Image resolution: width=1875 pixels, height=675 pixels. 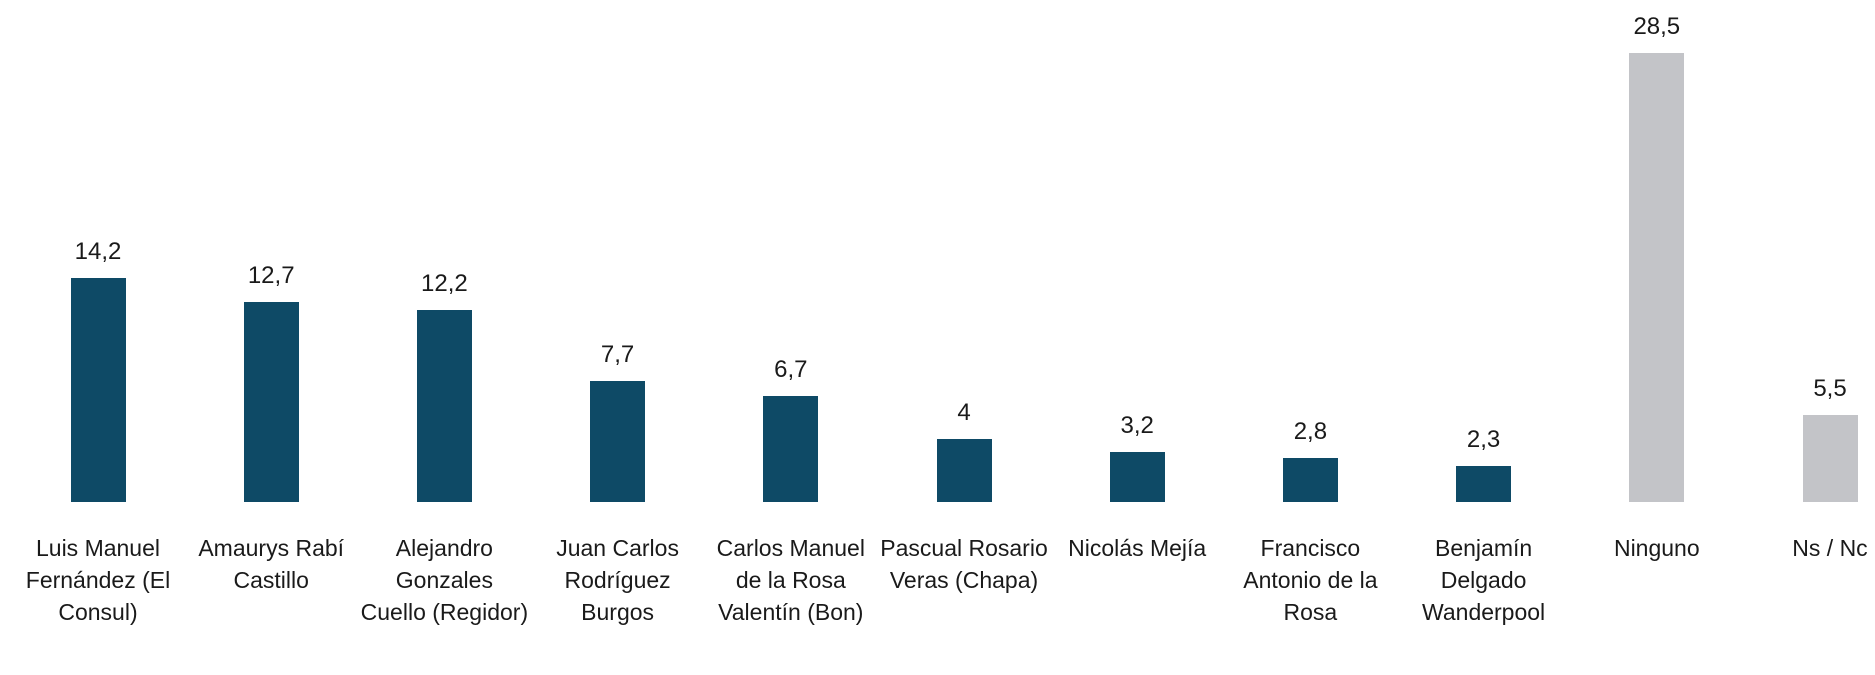 What do you see at coordinates (98, 252) in the screenshot?
I see `value-label: 14,2` at bounding box center [98, 252].